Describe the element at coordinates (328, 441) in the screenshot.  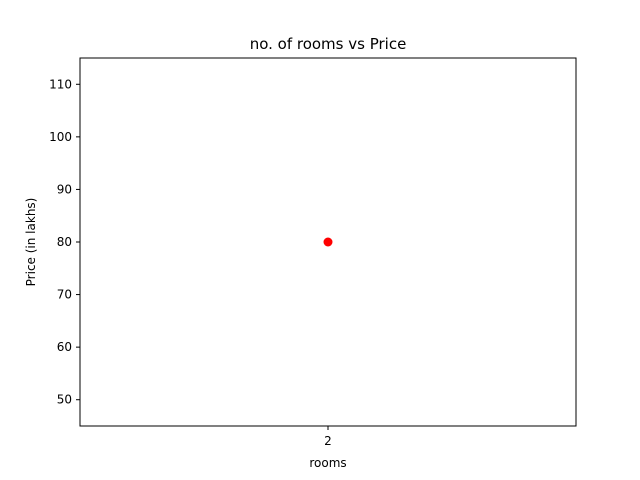
I see `x-tick-label: 2` at that location.